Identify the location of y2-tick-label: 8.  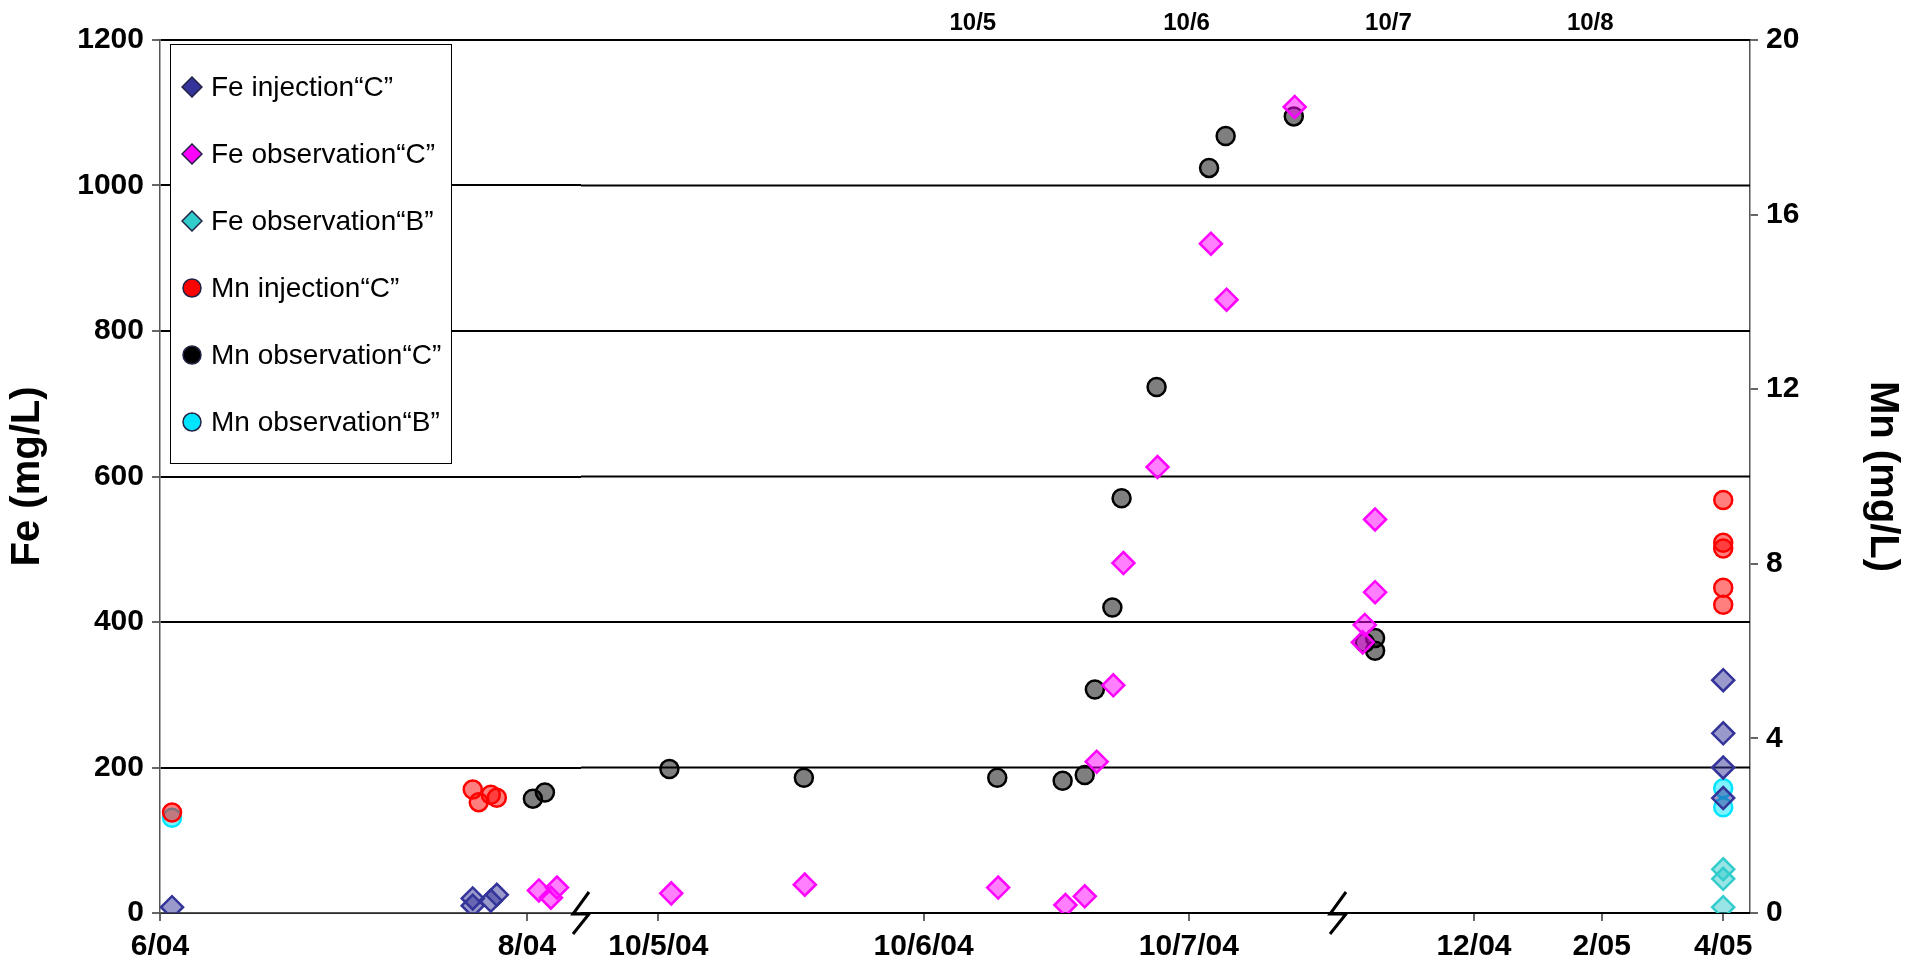
(1774, 562).